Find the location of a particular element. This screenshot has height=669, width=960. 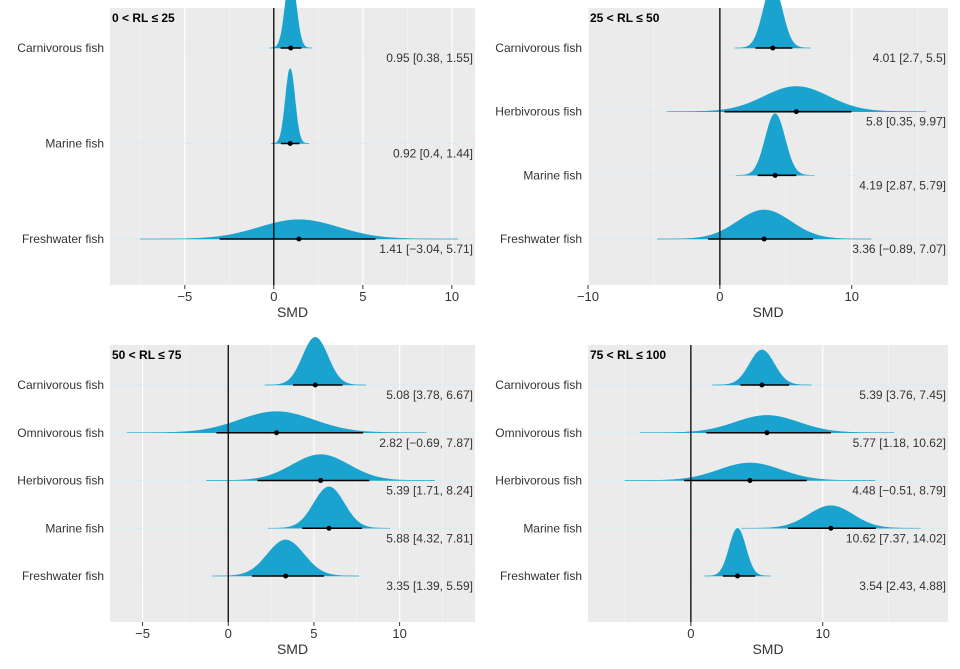

value-label: 3.35 [1.39, 5.59] is located at coordinates (429, 586).